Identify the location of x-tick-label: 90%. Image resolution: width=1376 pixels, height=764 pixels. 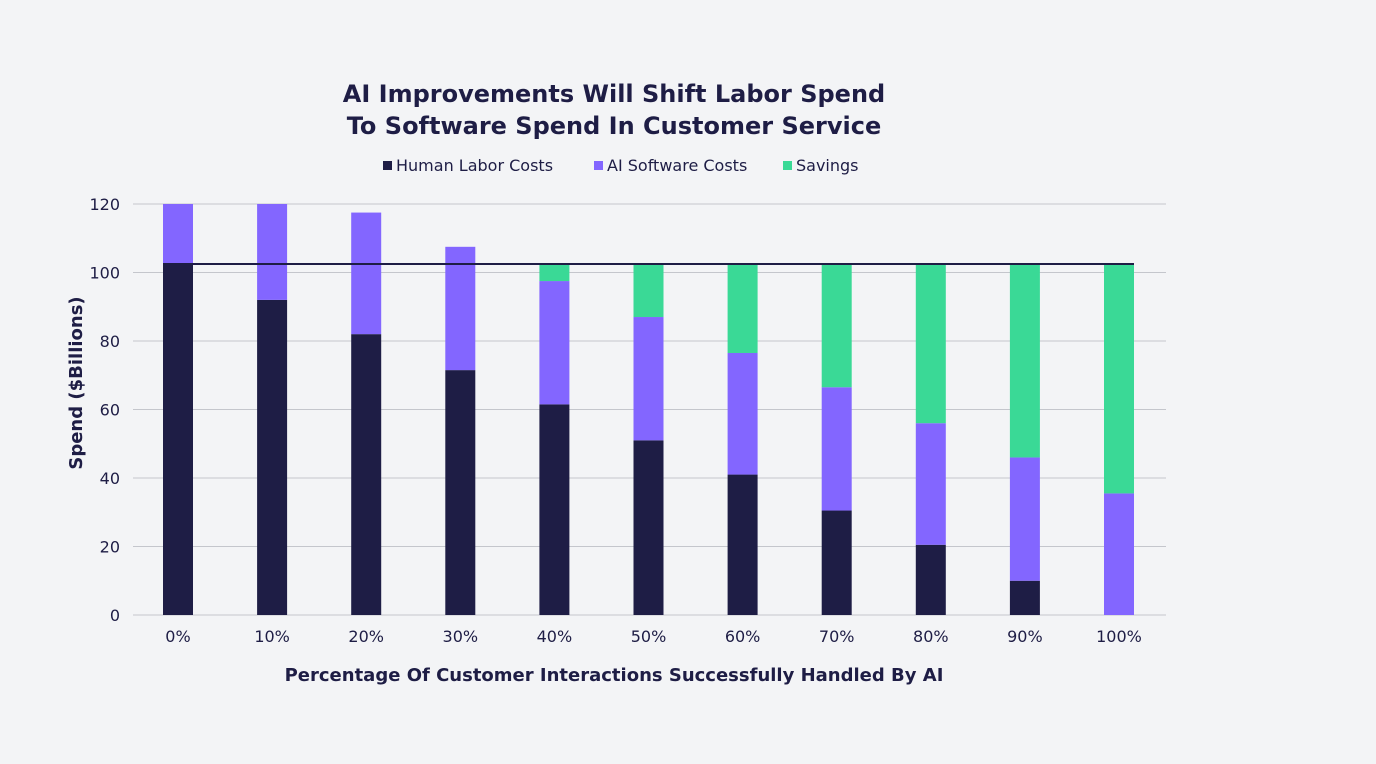
(1025, 636).